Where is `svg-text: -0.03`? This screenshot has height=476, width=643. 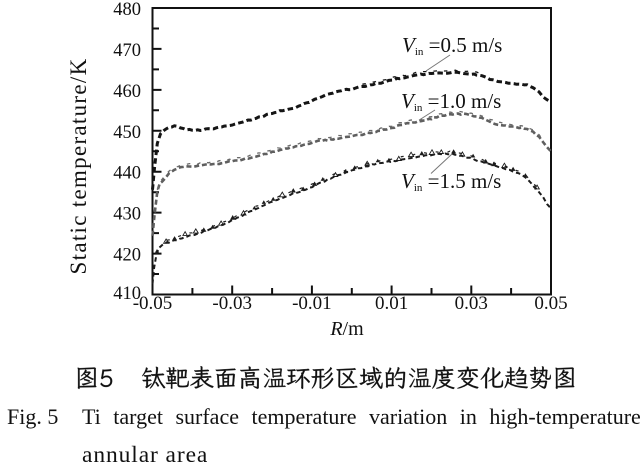 svg-text: -0.03 is located at coordinates (232, 303).